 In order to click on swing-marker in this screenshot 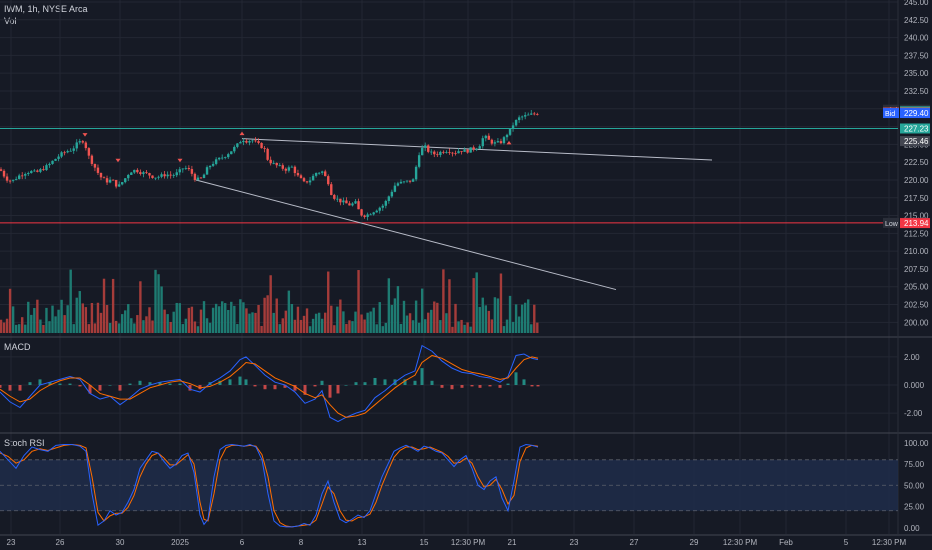, I will do `click(180, 160)`.